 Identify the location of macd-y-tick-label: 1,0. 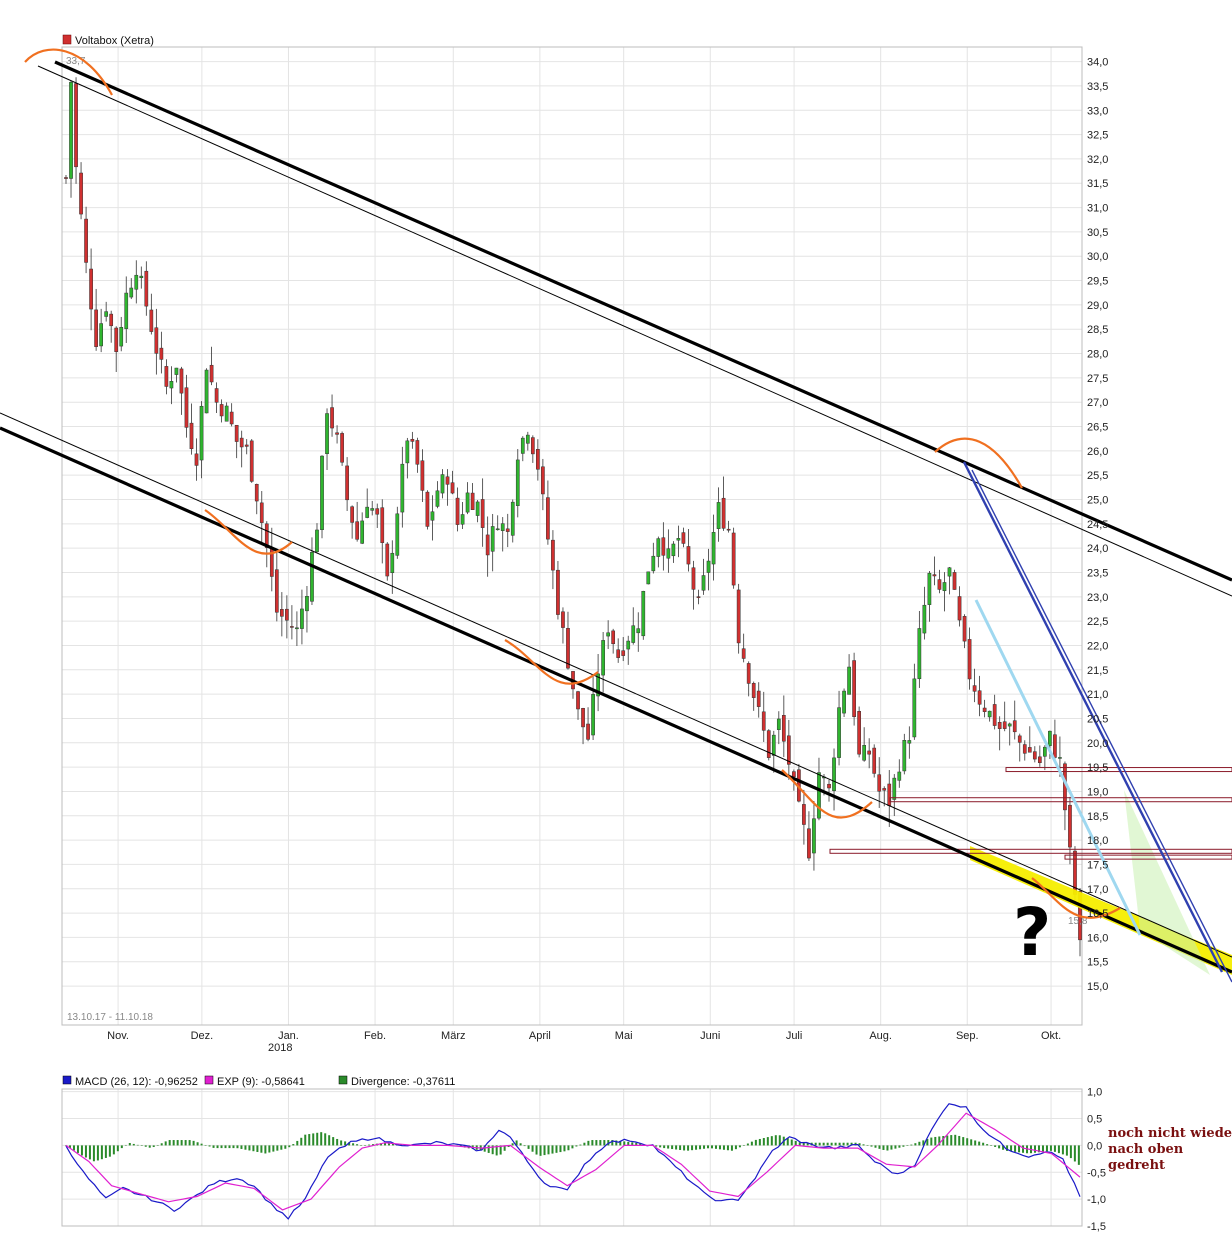
(1094, 1093).